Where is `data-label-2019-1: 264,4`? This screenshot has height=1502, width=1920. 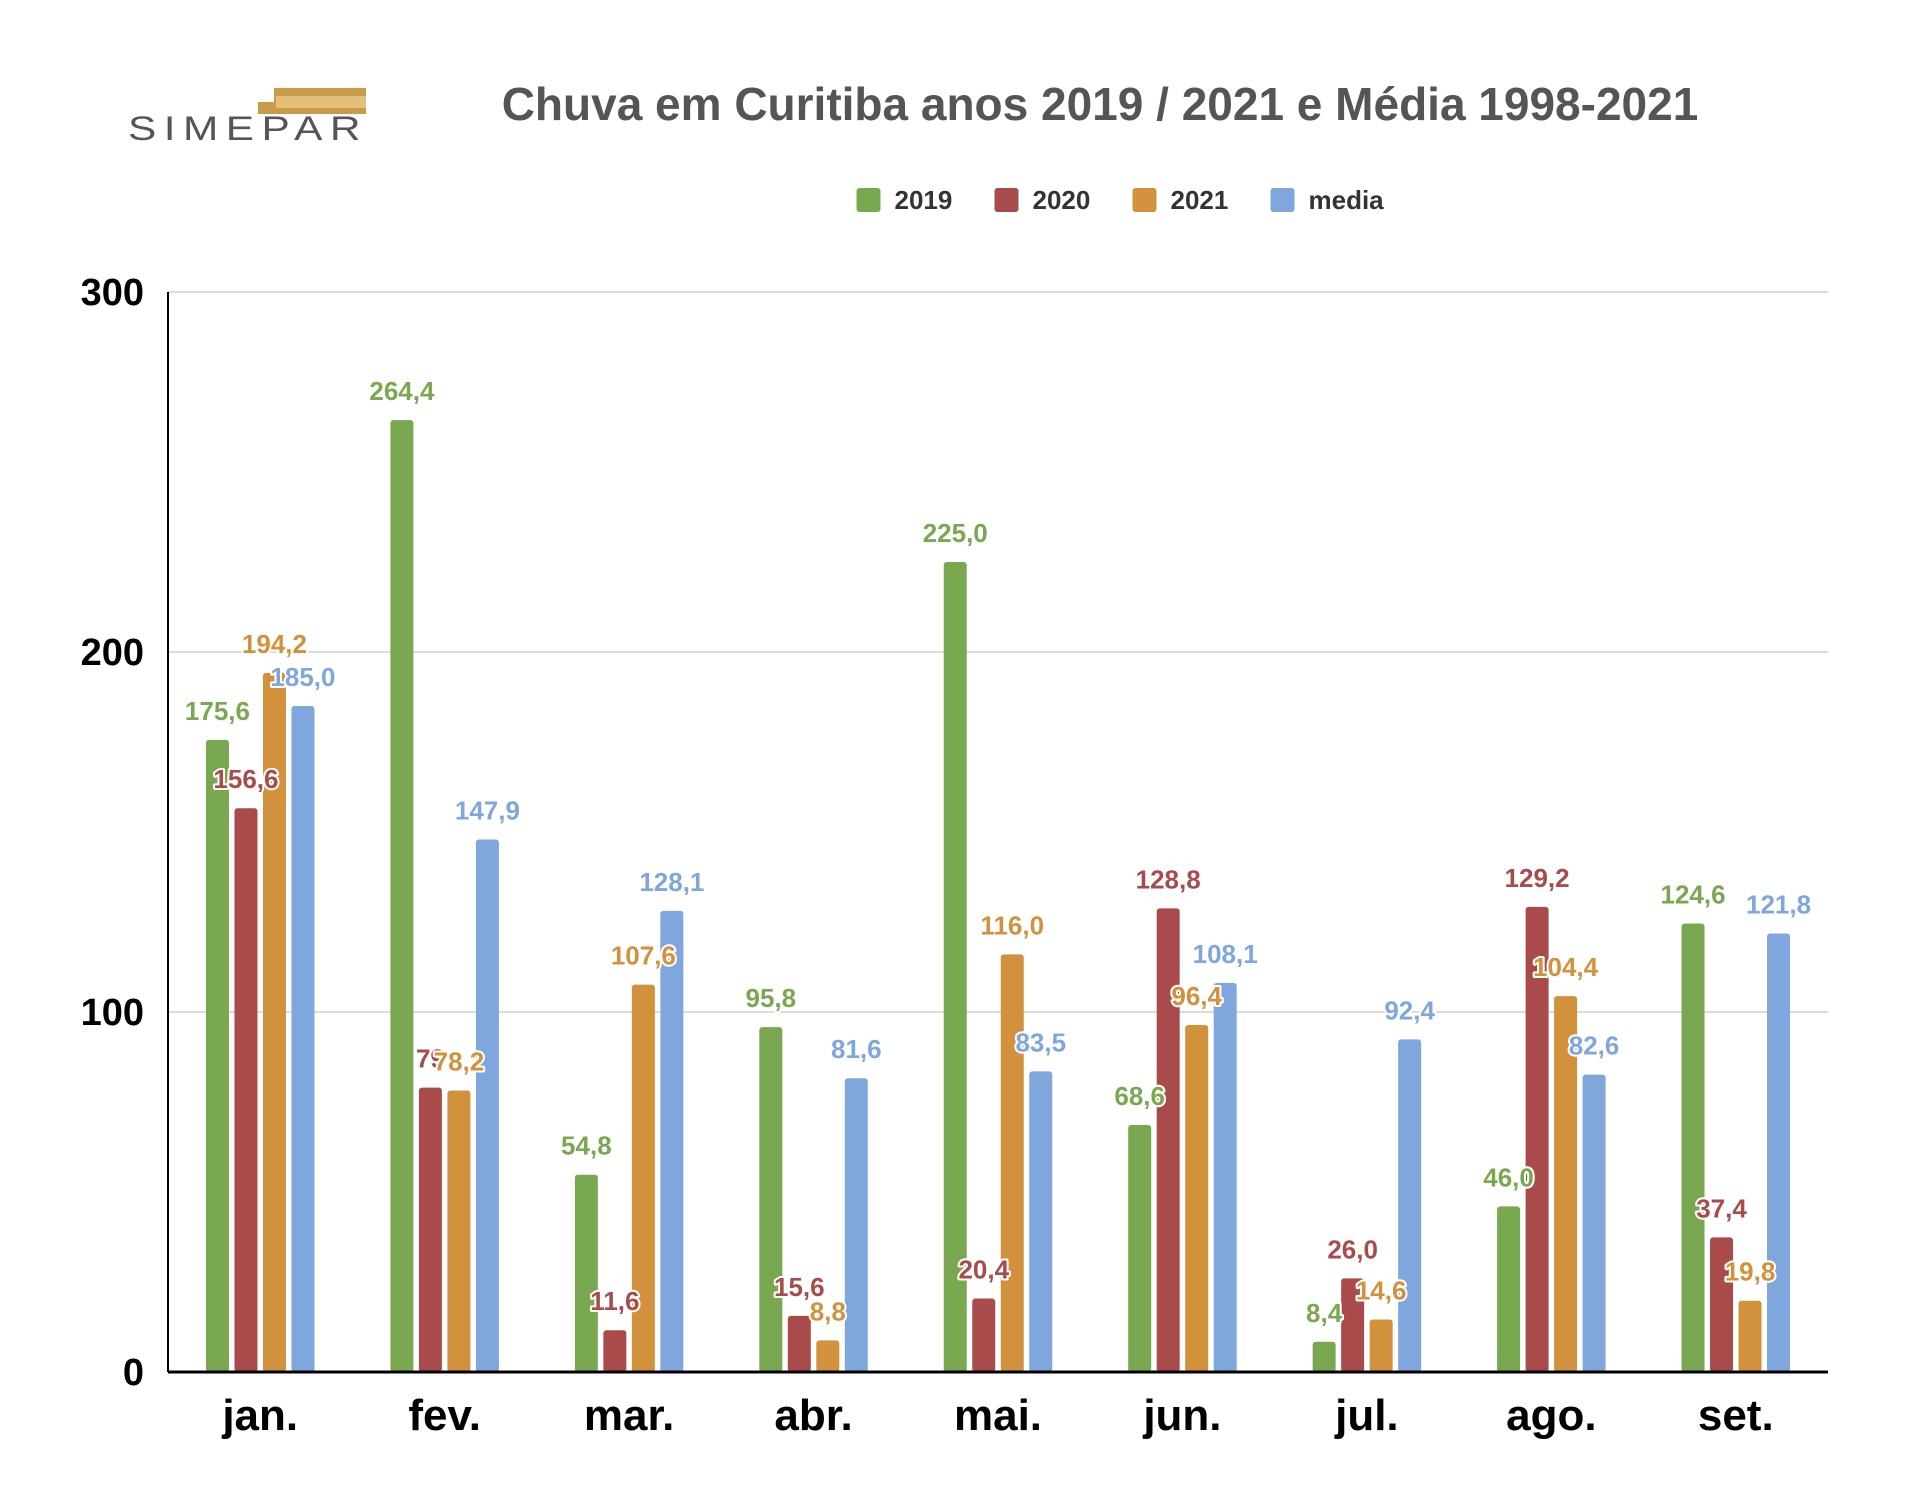
data-label-2019-1: 264,4 is located at coordinates (402, 391).